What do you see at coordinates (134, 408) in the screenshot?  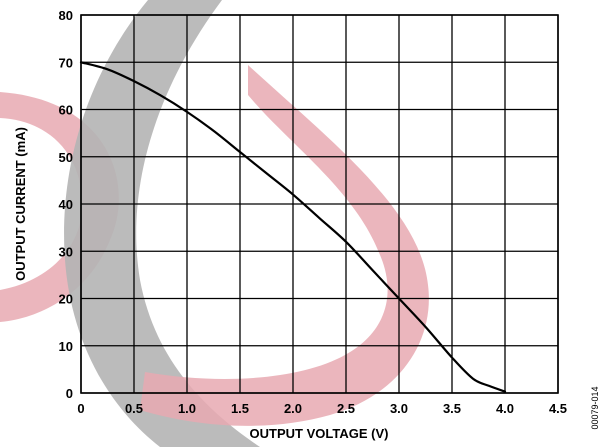 I see `x-tick-label: 0.5` at bounding box center [134, 408].